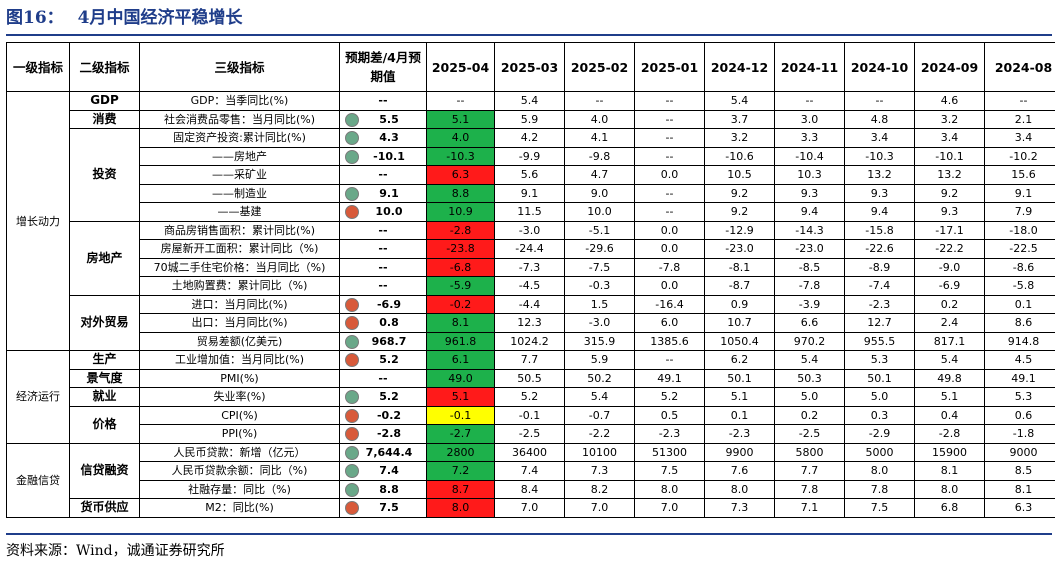 Image resolution: width=1055 pixels, height=561 pixels. What do you see at coordinates (599, 415) in the screenshot?
I see `history-value: -0.7` at bounding box center [599, 415].